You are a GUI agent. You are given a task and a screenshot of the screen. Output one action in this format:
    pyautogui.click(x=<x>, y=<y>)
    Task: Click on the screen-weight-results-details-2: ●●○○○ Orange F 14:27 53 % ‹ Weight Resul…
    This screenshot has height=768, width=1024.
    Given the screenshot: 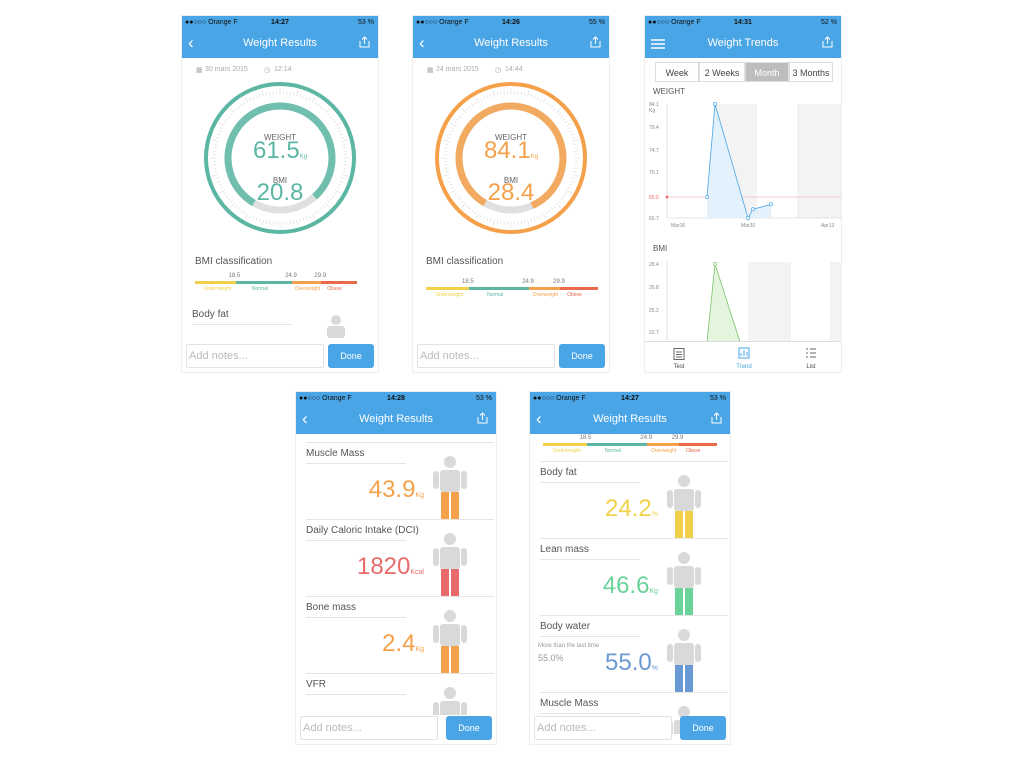 What is the action you would take?
    pyautogui.click(x=630, y=568)
    